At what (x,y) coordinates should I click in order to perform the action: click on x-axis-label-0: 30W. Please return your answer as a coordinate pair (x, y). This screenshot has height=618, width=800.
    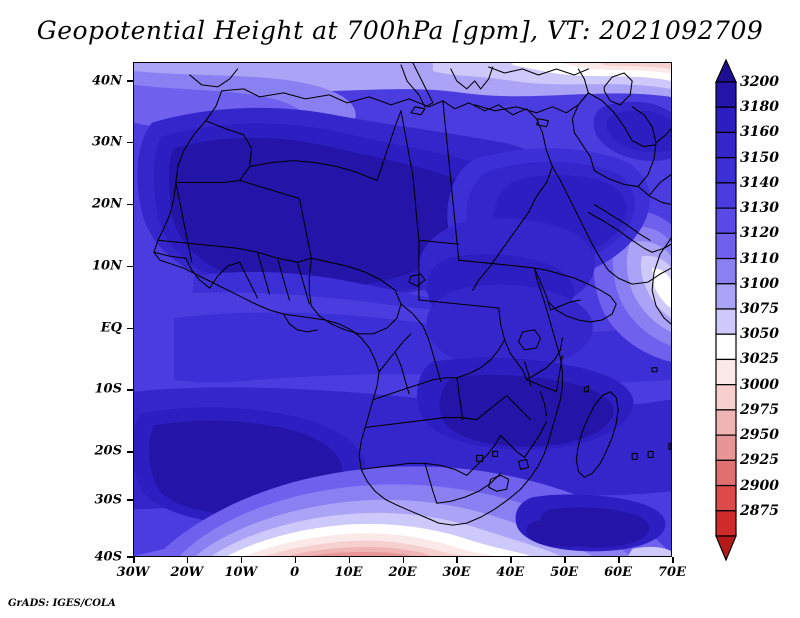
    Looking at the image, I should click on (133, 572).